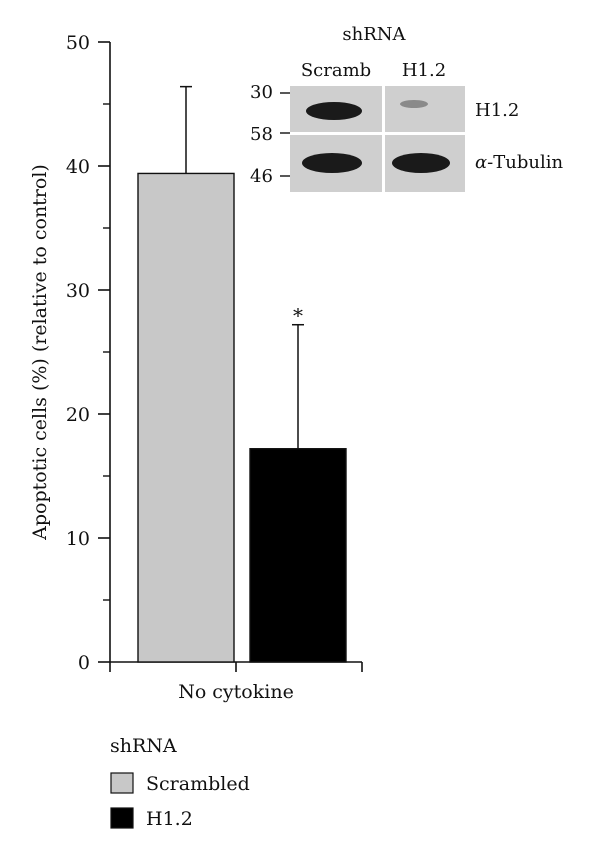 The width and height of the screenshot is (600, 856). What do you see at coordinates (425, 109) in the screenshot?
I see `blot-panel-h12-h12` at bounding box center [425, 109].